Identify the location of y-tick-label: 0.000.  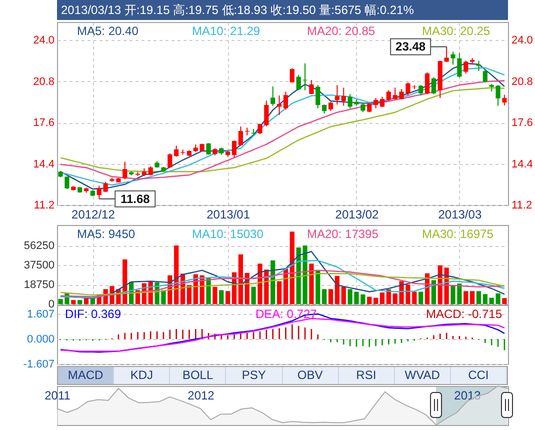
(40, 340).